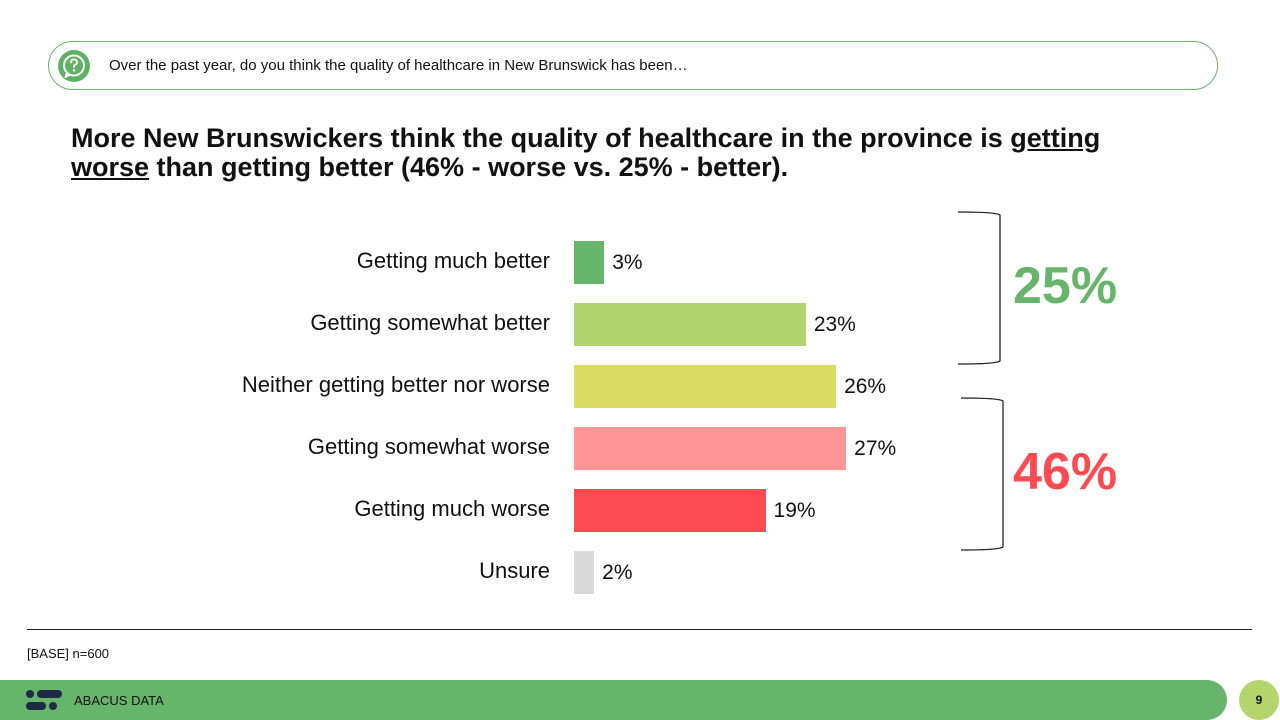  Describe the element at coordinates (514, 570) in the screenshot. I see `category-label: Unsure` at that location.